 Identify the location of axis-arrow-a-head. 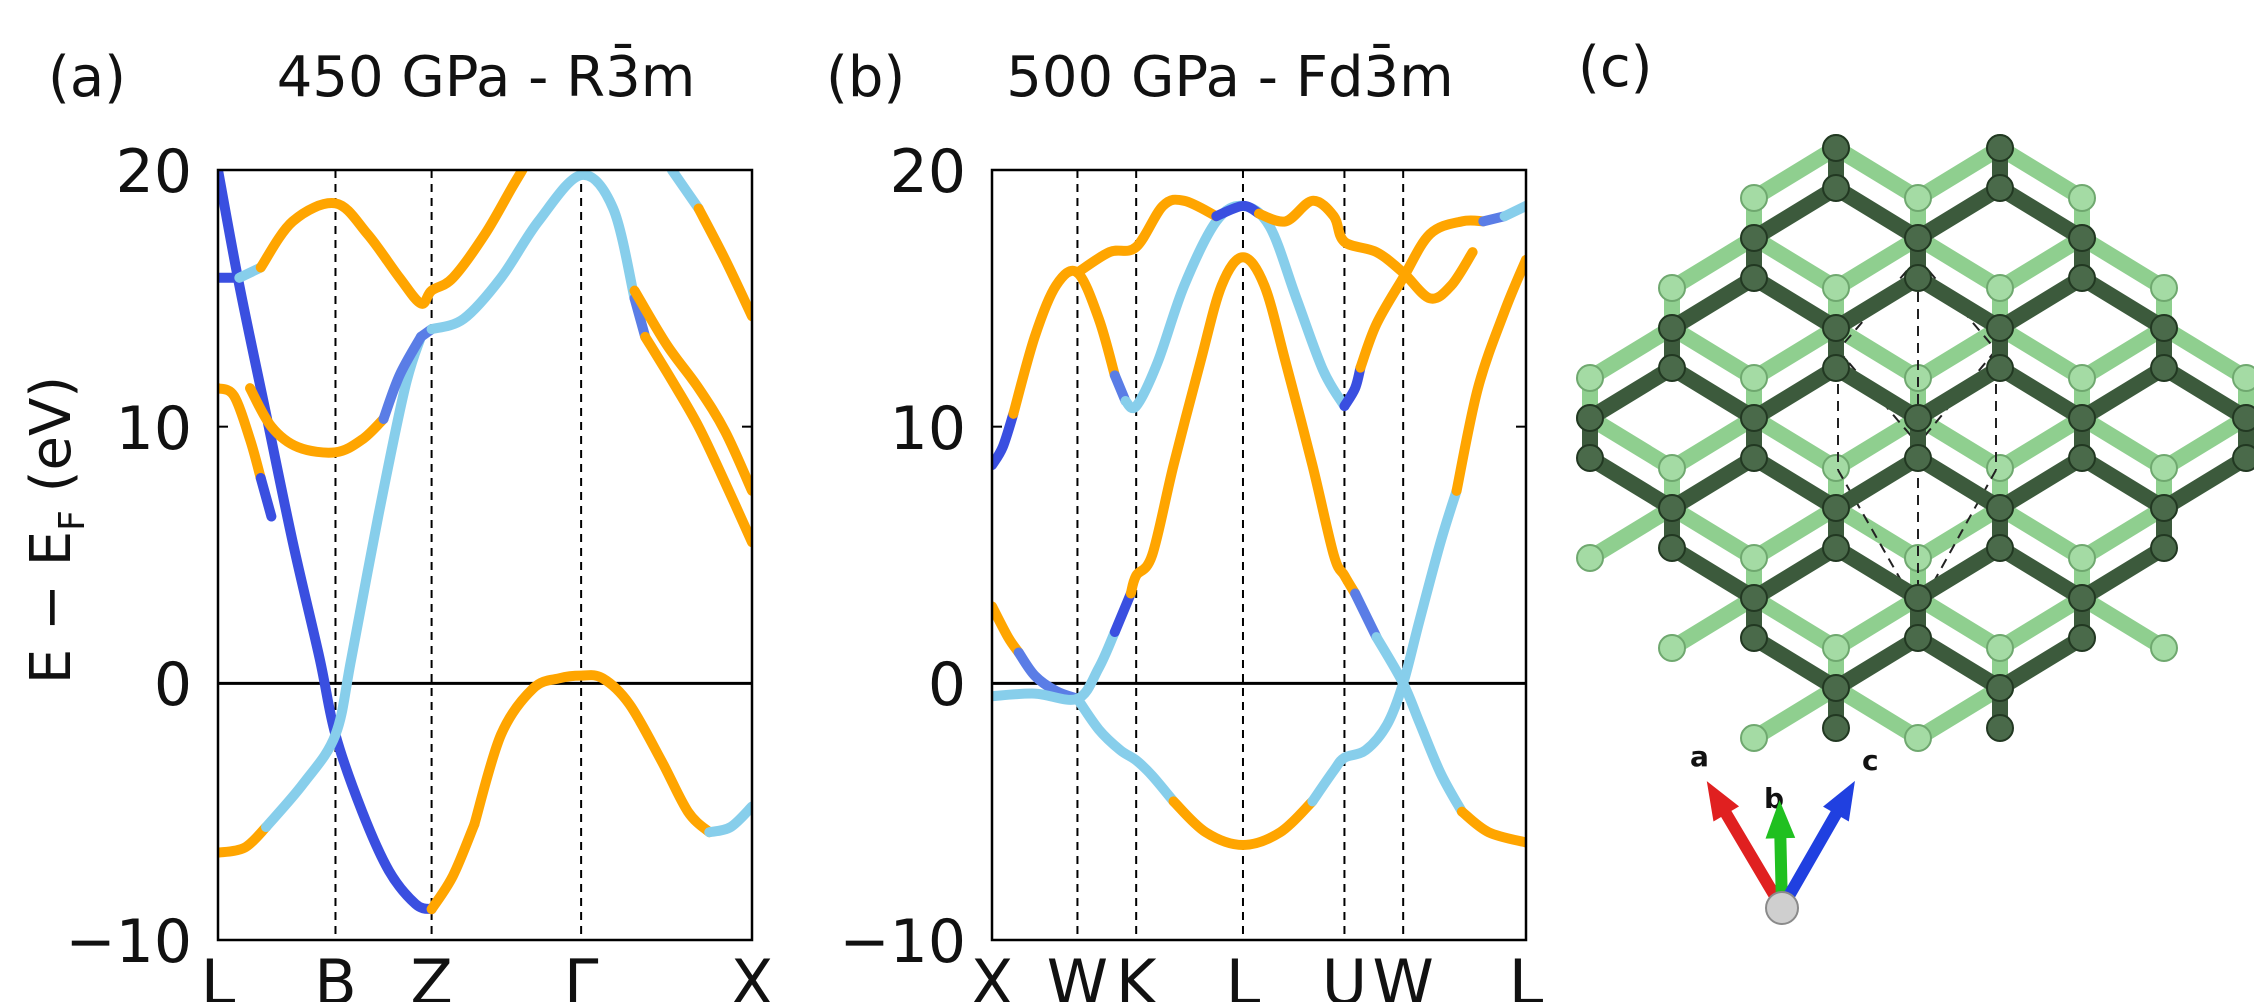
(1723, 801).